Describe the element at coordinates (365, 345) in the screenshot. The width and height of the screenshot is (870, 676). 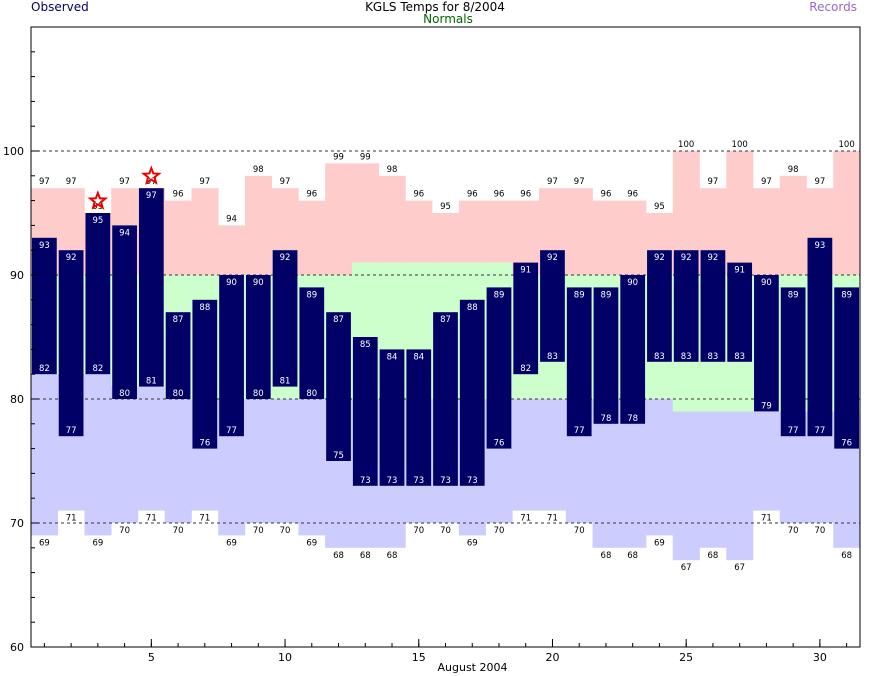
I see `observed-high-label: 85` at that location.